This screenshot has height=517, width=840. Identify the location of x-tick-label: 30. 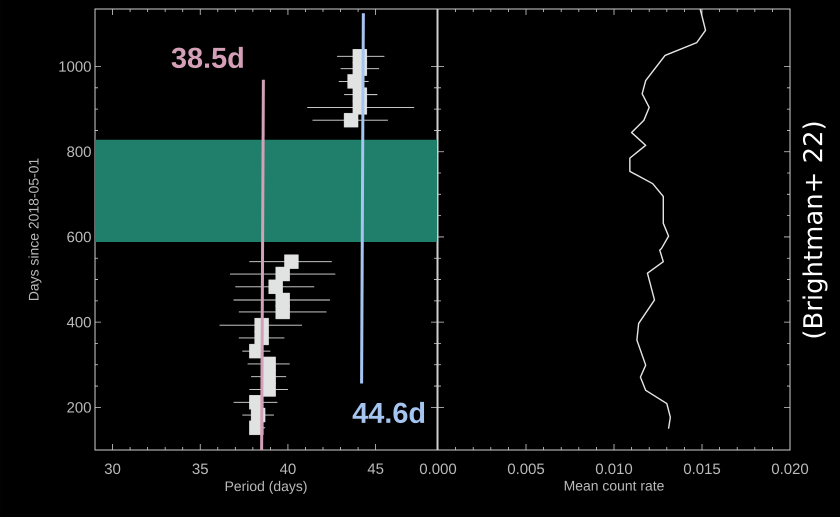
(112, 469).